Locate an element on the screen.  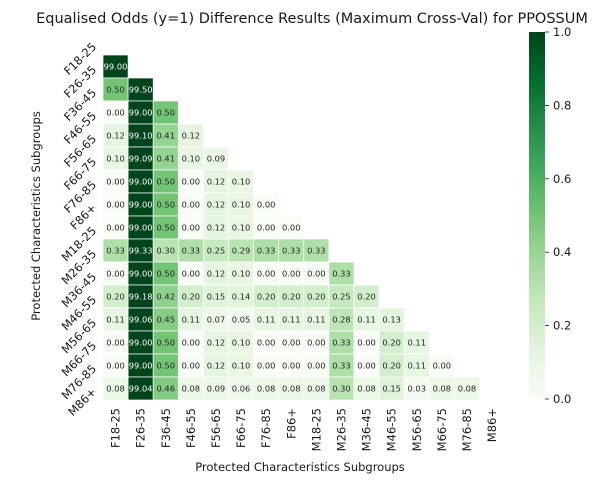
x-tick-label: F56-65 is located at coordinates (216, 428).